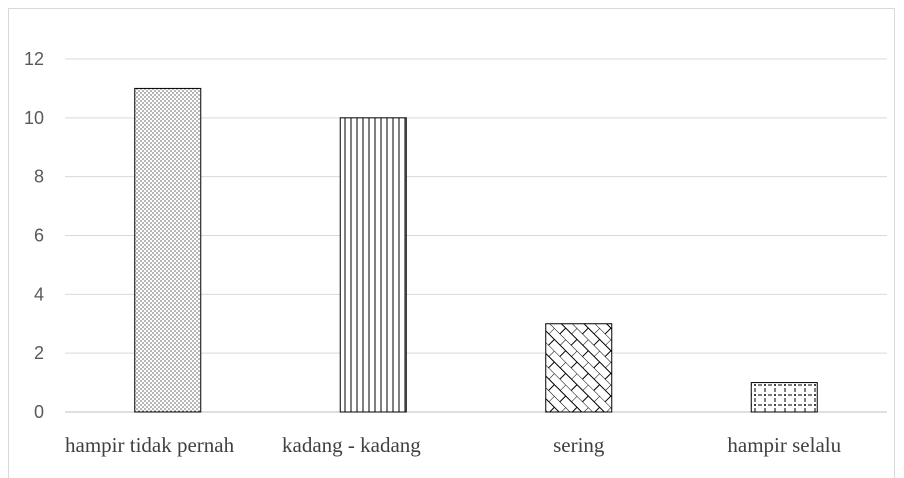  Describe the element at coordinates (579, 445) in the screenshot. I see `x-category-label: sering` at that location.